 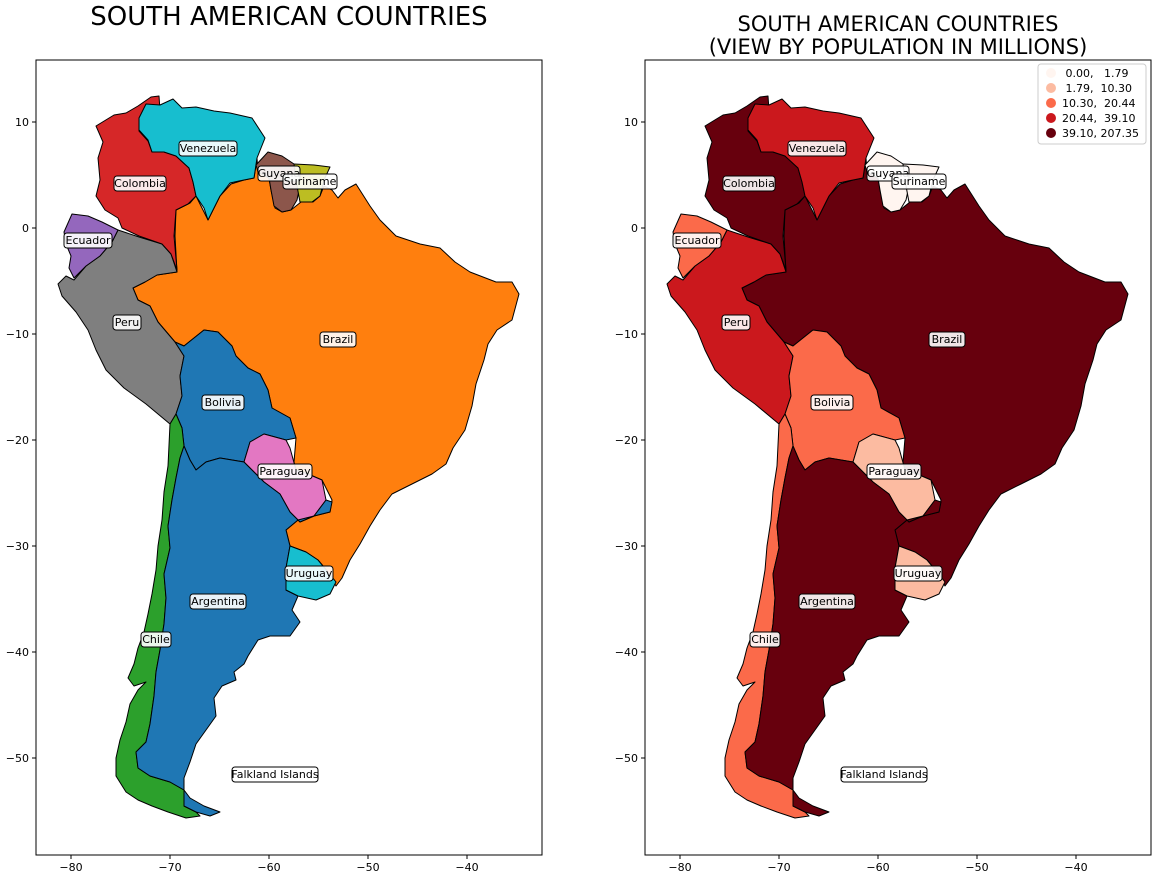 I want to click on right-ytick-6: −40, so click(x=626, y=652).